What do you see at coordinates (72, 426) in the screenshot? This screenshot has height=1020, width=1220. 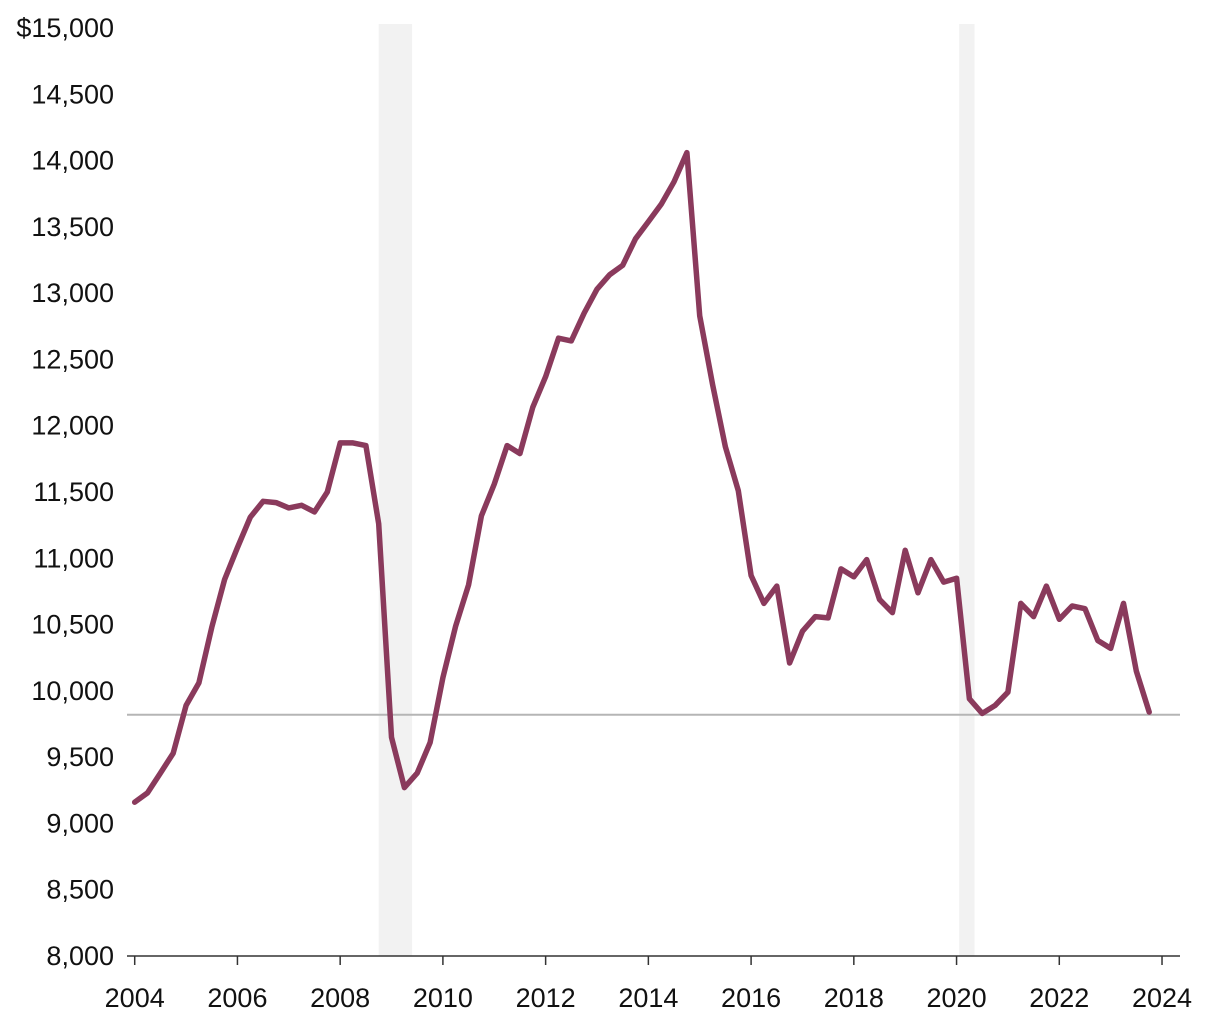 I see `y-tick-label: 12,000` at bounding box center [72, 426].